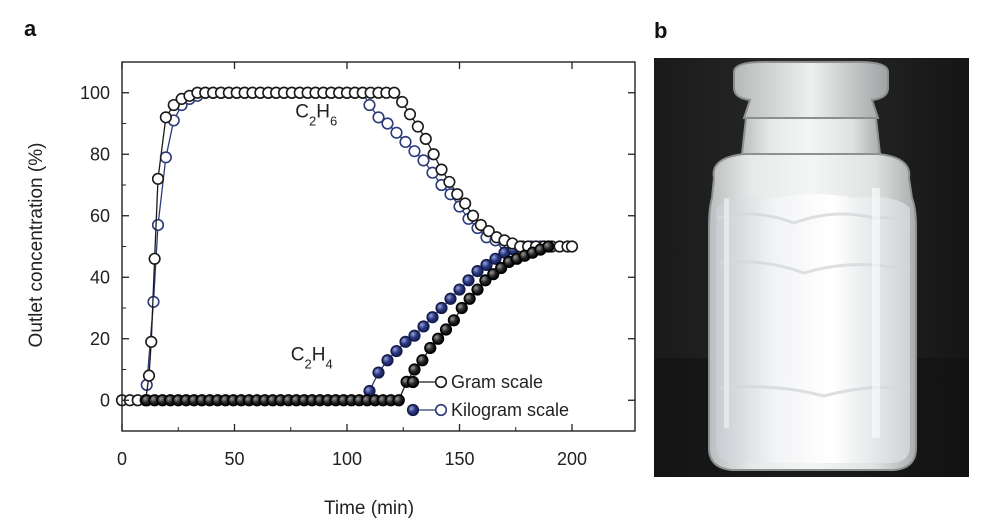  Describe the element at coordinates (726, 313) in the screenshot. I see `glass-highlight-left` at that location.